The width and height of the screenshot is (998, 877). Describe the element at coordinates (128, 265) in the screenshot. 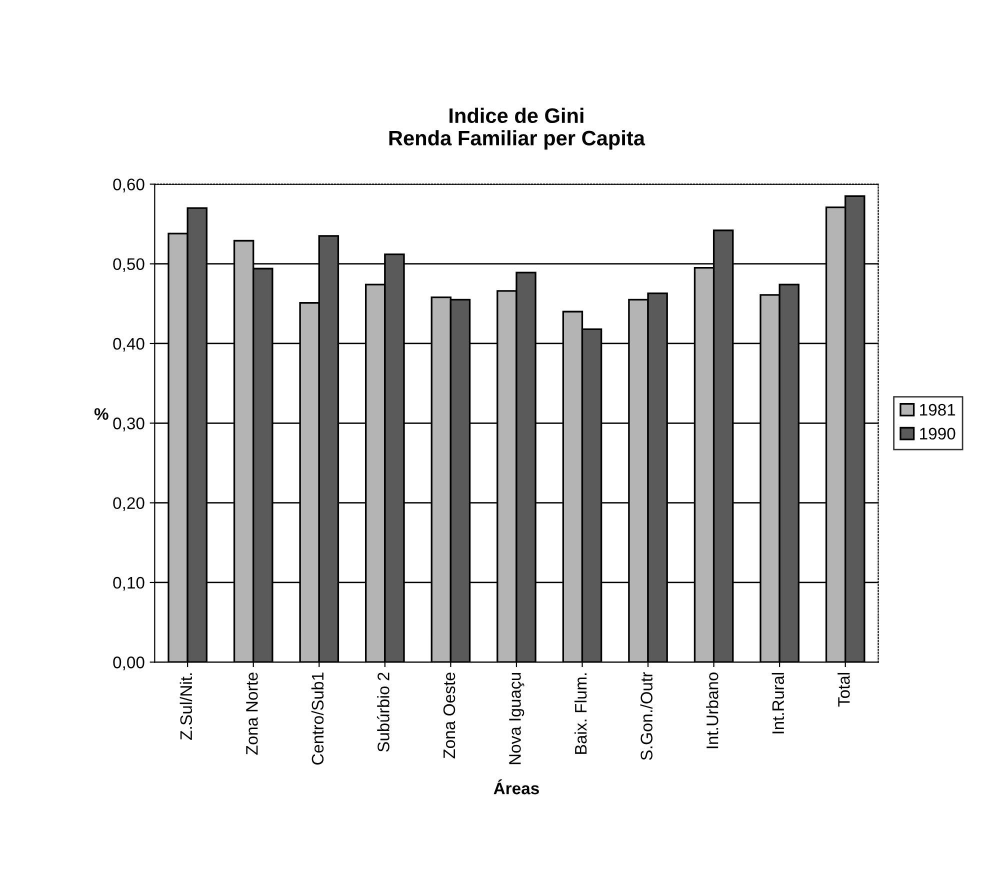

I see `y-tick-label: 0,50` at that location.